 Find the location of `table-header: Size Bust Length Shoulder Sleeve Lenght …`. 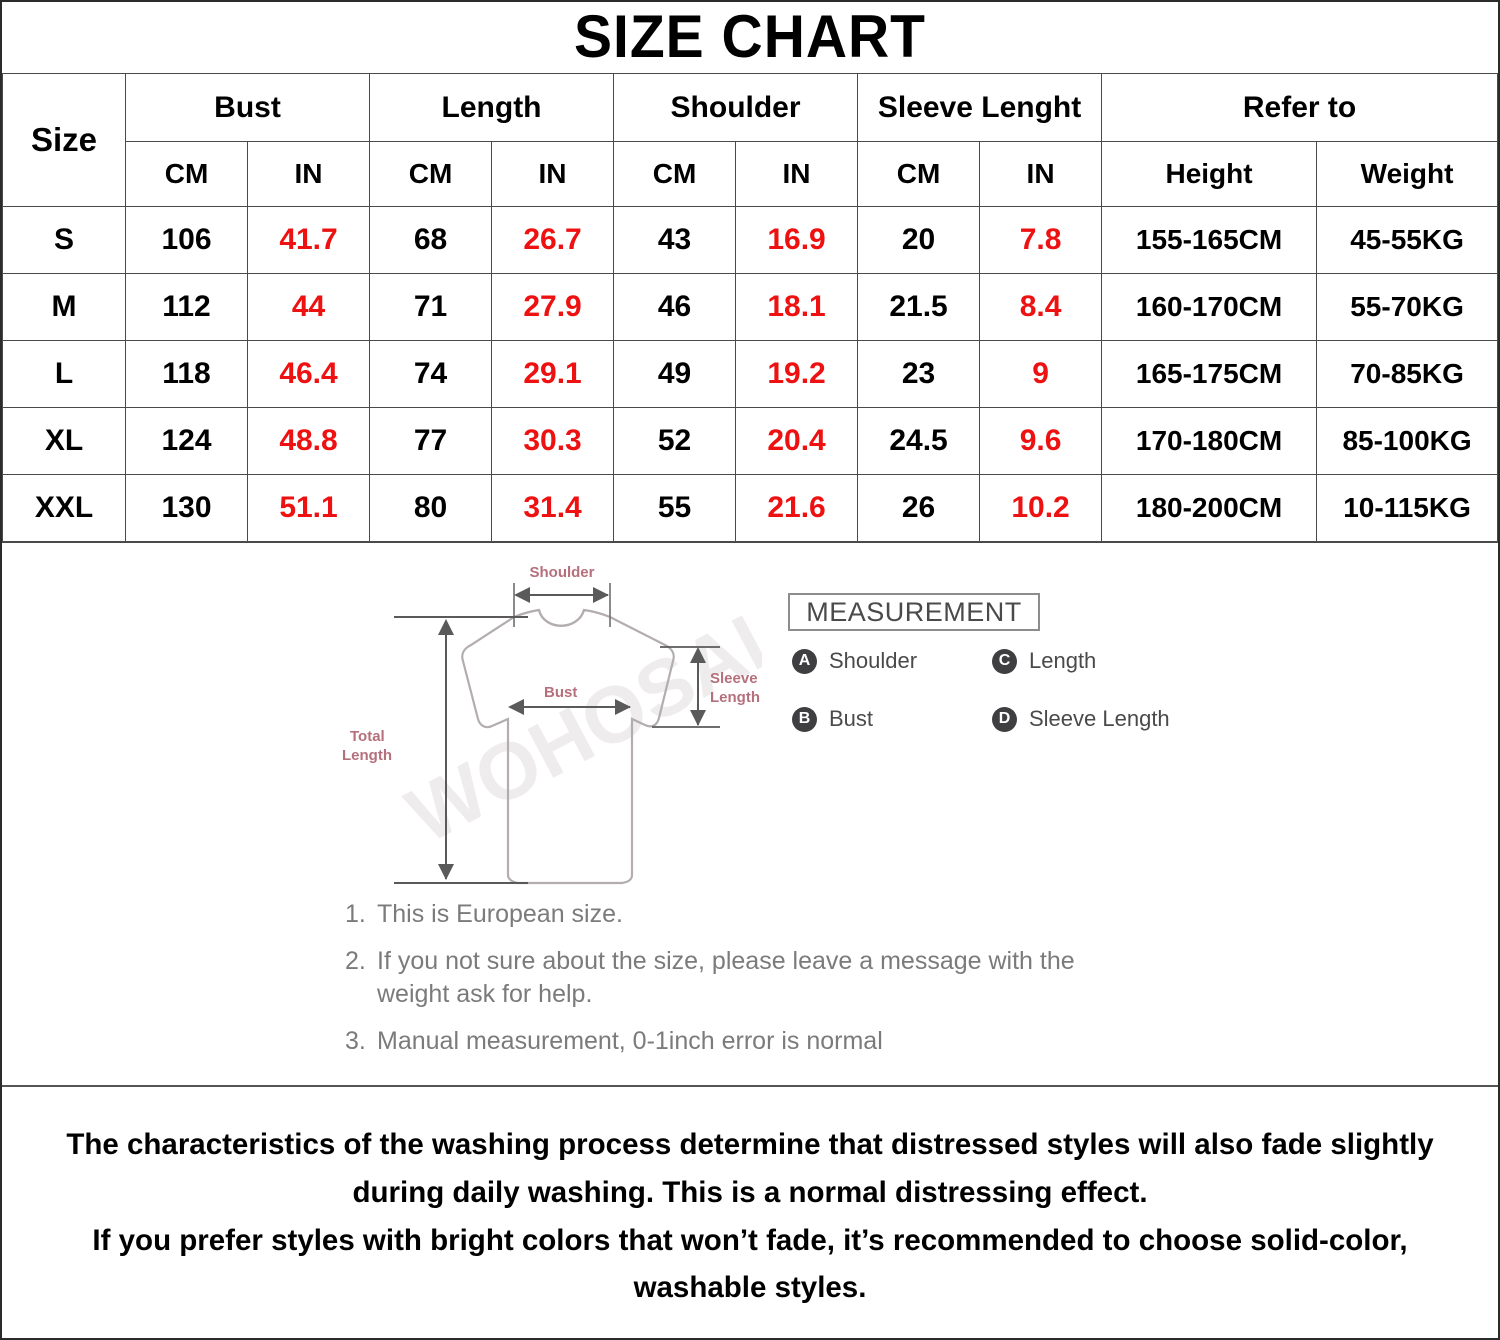

table-header: Size Bust Length Shoulder Sleeve Lenght … is located at coordinates (750, 140).